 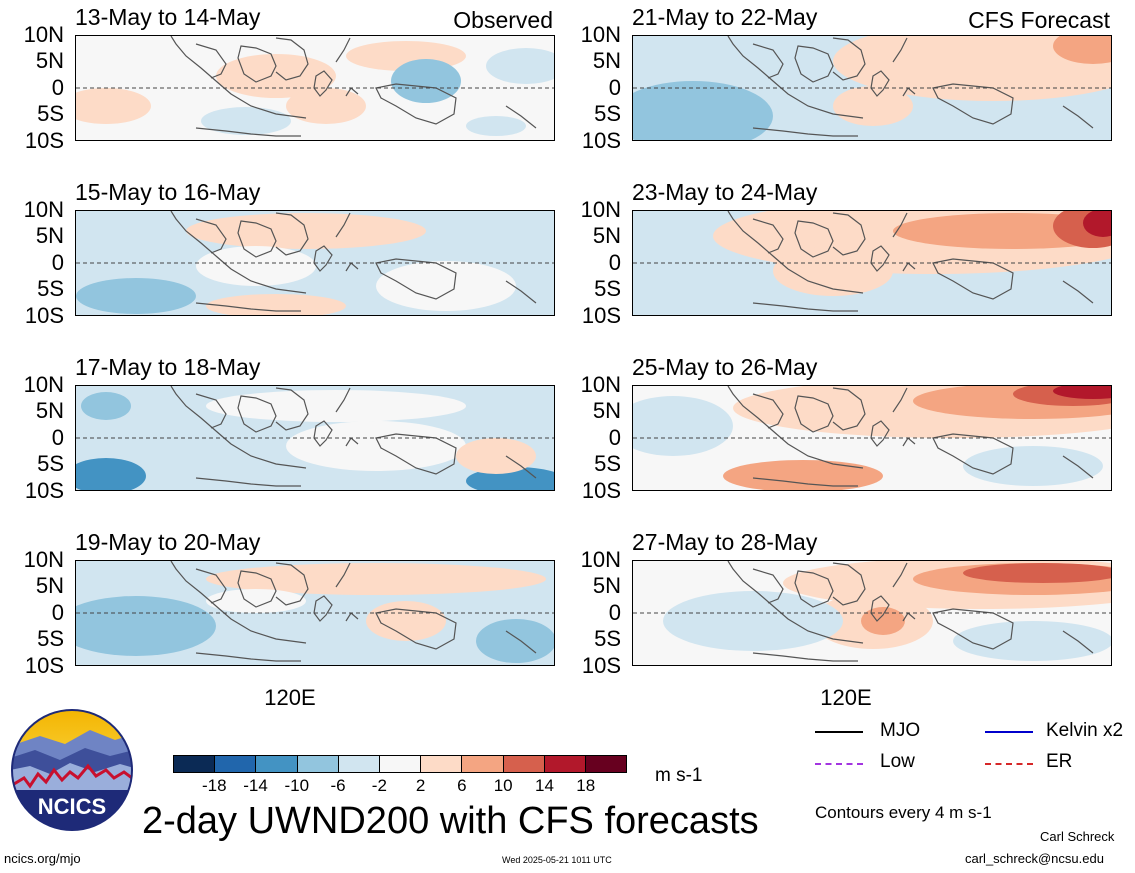 I want to click on legend-label-low: Low, so click(x=897, y=761).